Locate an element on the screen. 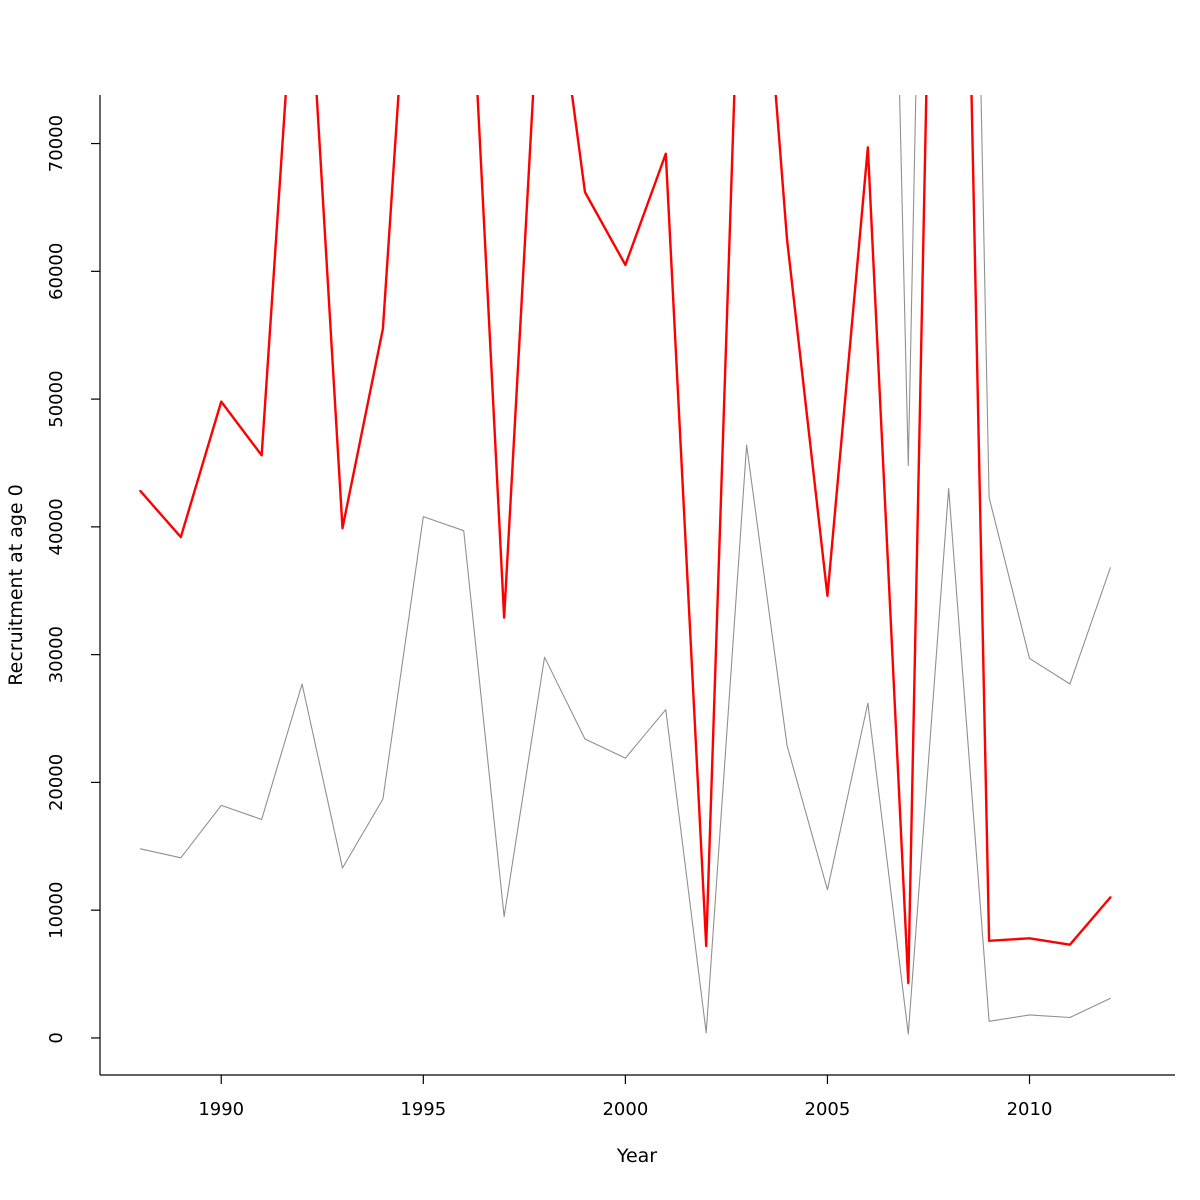  x-tick-label: 2010 is located at coordinates (1030, 1109).